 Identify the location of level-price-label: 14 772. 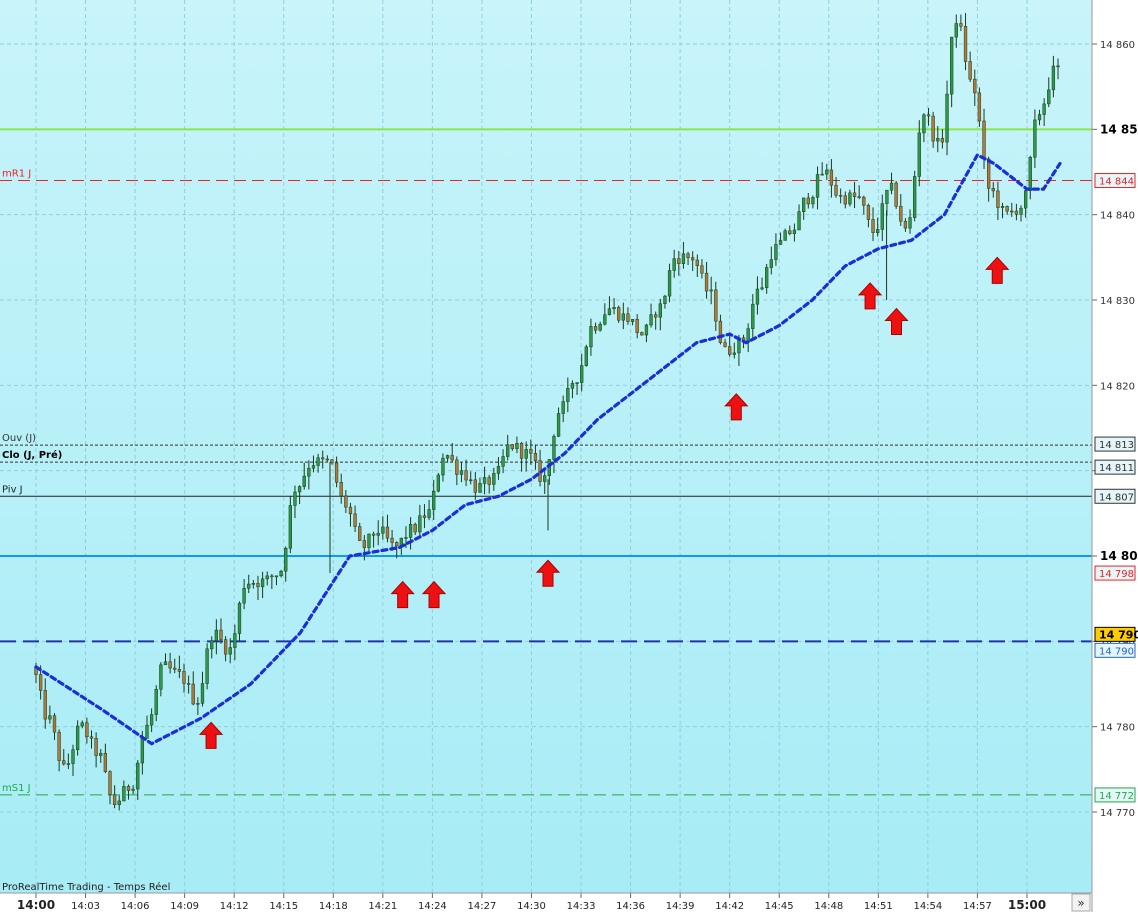
(1116, 796).